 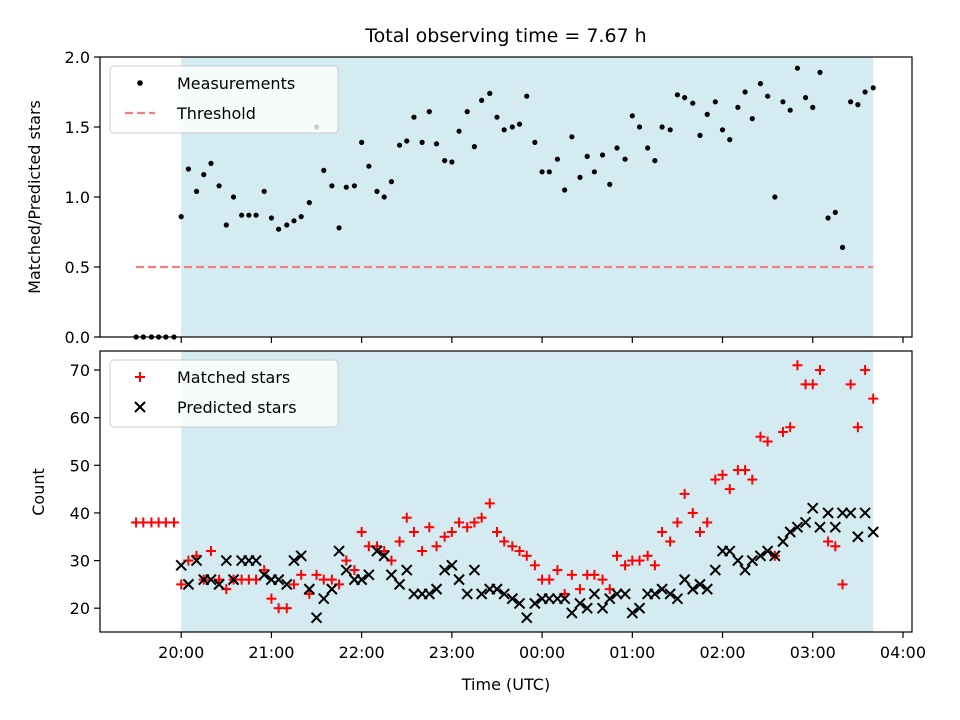 I want to click on top-y-tick-label: 0.0, so click(x=77, y=337).